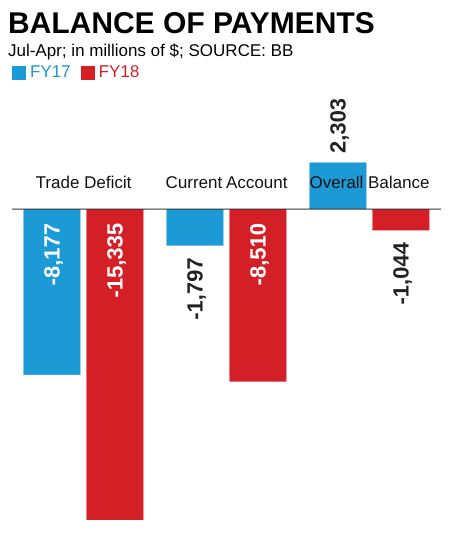 The image size is (453, 550). Describe the element at coordinates (51, 254) in the screenshot. I see `data-label: -8,177` at that location.